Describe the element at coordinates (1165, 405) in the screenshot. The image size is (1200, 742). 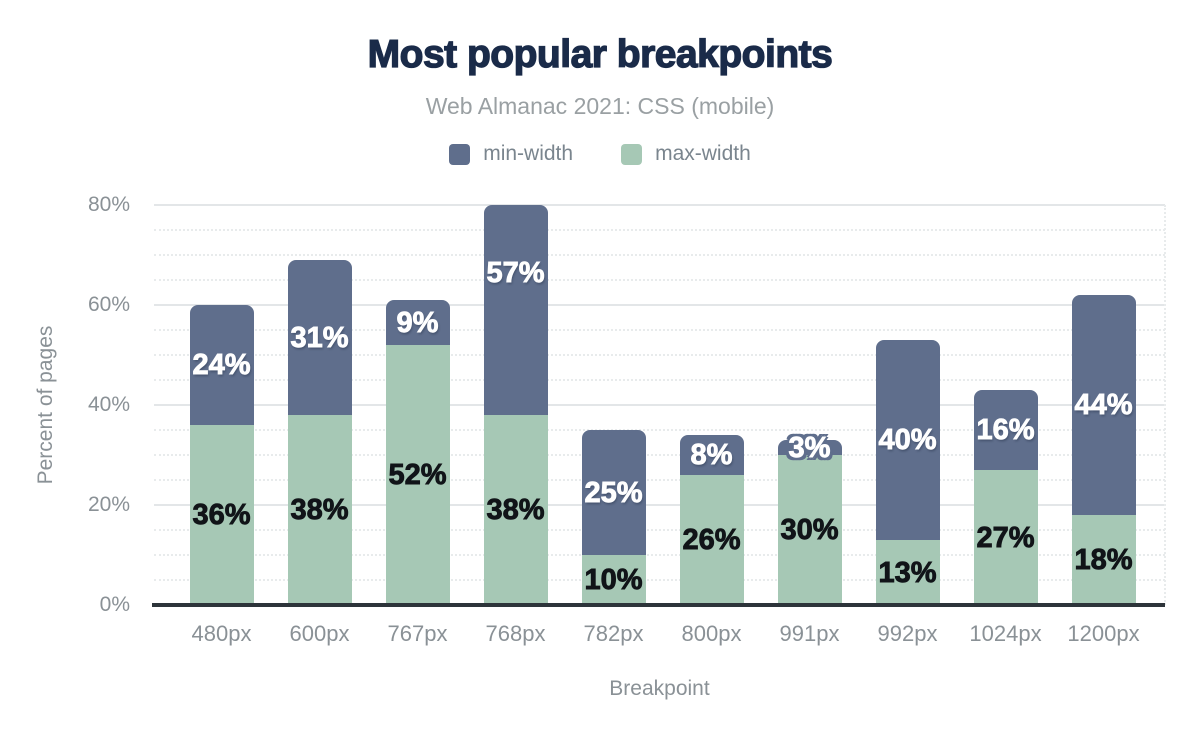
I see `plot-right-boundary` at that location.